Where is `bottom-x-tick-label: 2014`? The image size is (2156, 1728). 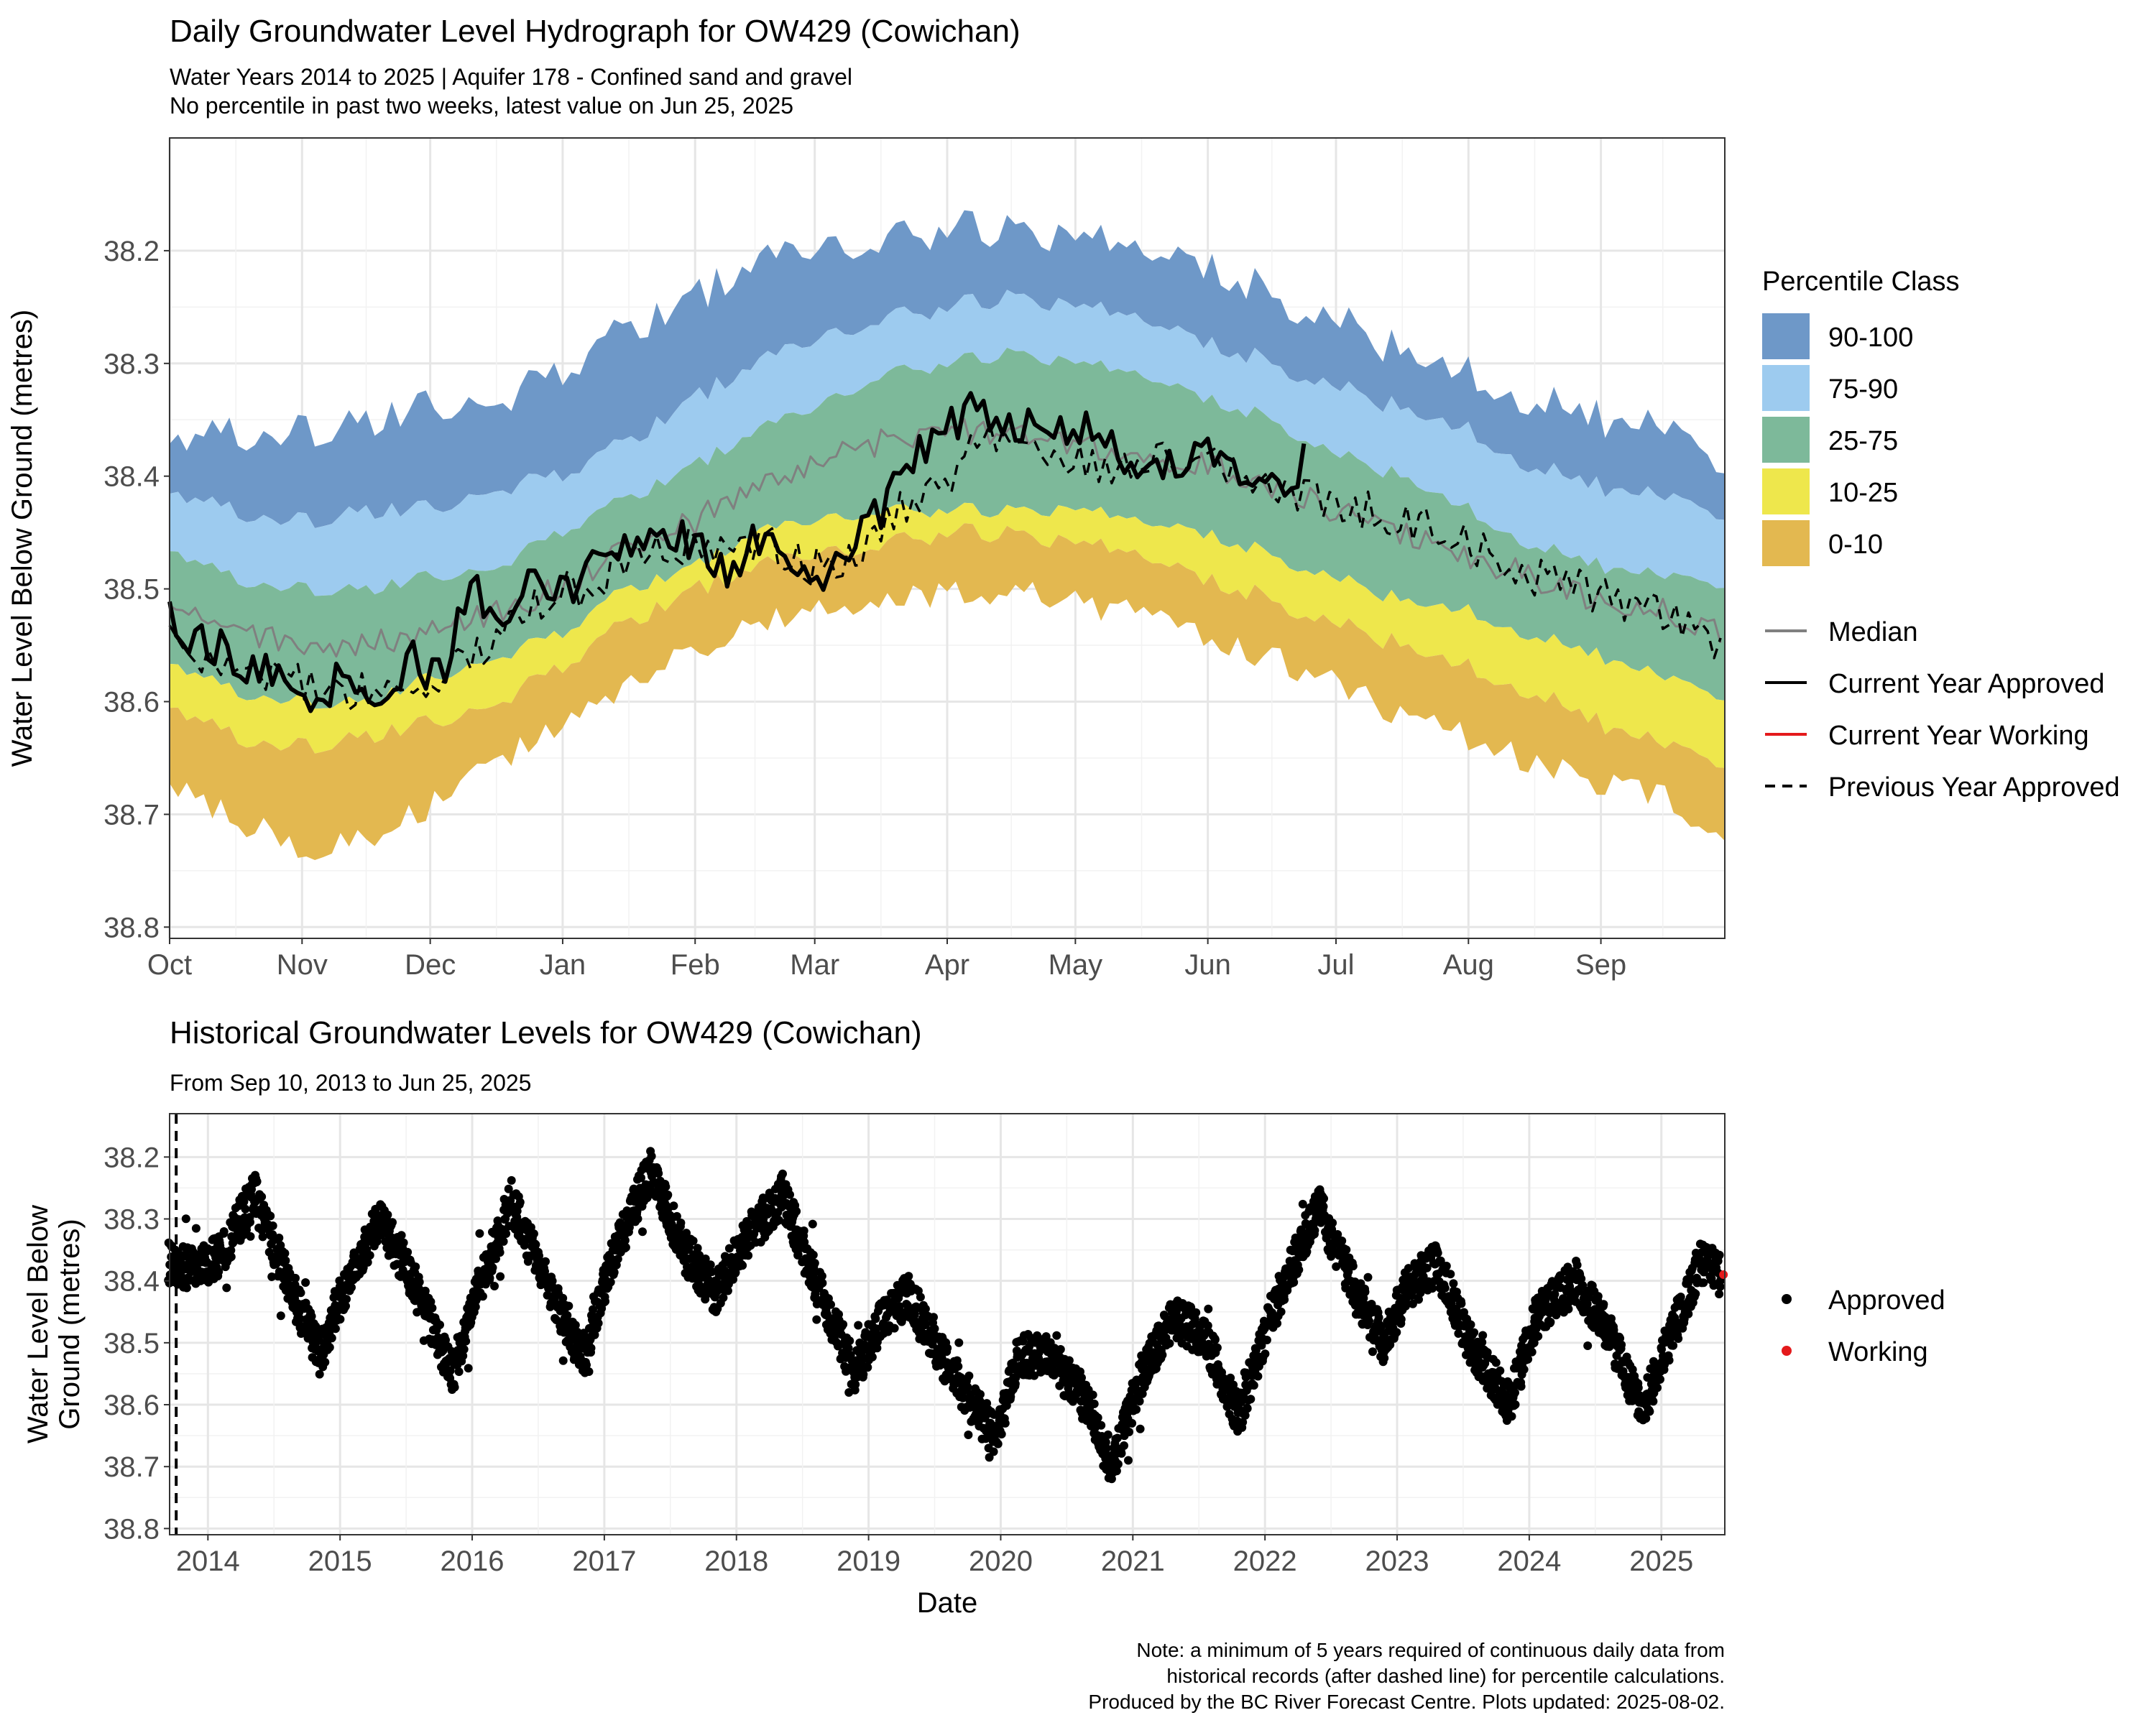
bottom-x-tick-label: 2014 is located at coordinates (208, 1561).